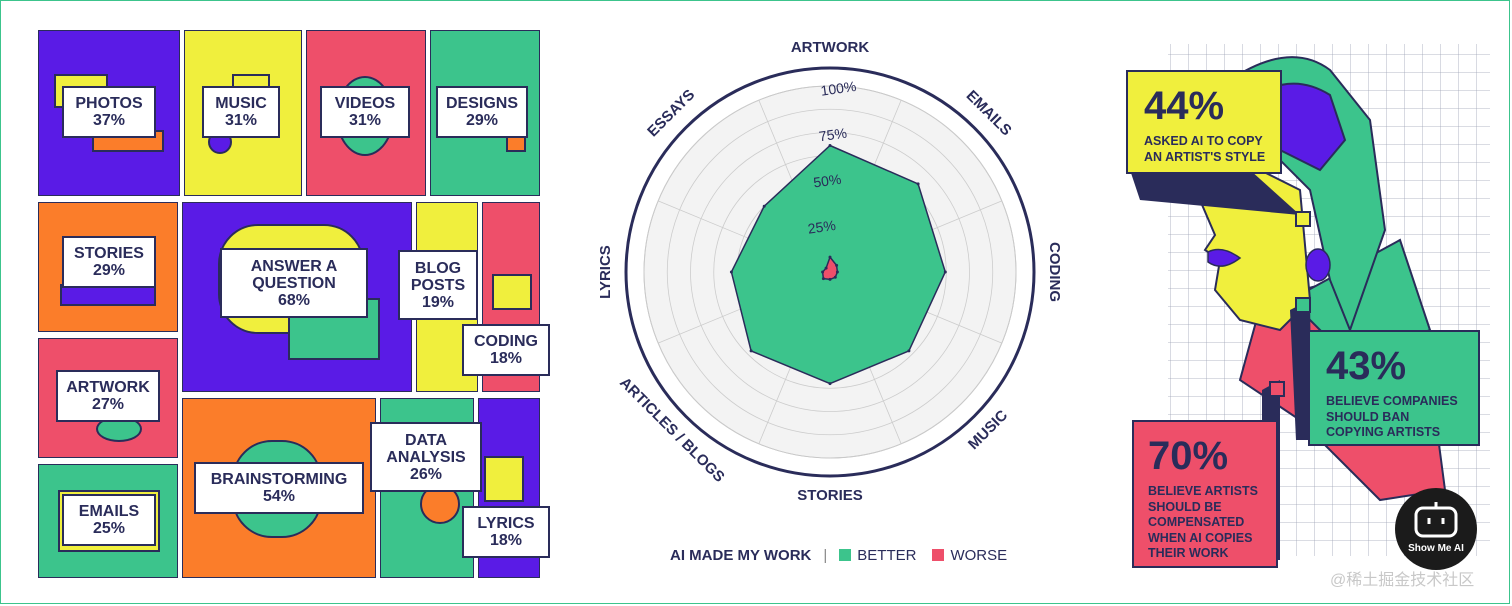 This screenshot has width=1512, height=606. What do you see at coordinates (279, 479) in the screenshot?
I see `tile-category: BRAINSTORMING` at bounding box center [279, 479].